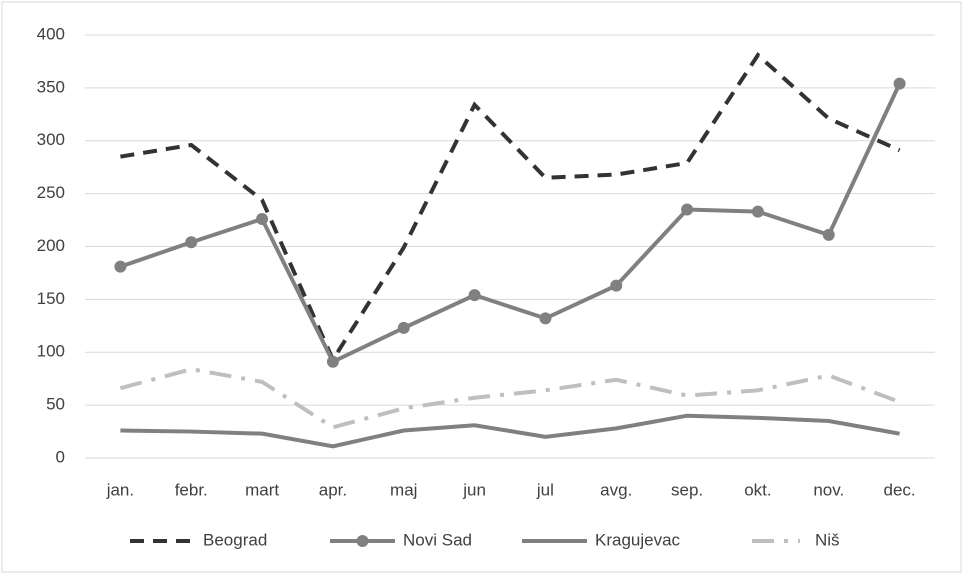  Describe the element at coordinates (60, 456) in the screenshot. I see `y-tick-label: 0` at that location.